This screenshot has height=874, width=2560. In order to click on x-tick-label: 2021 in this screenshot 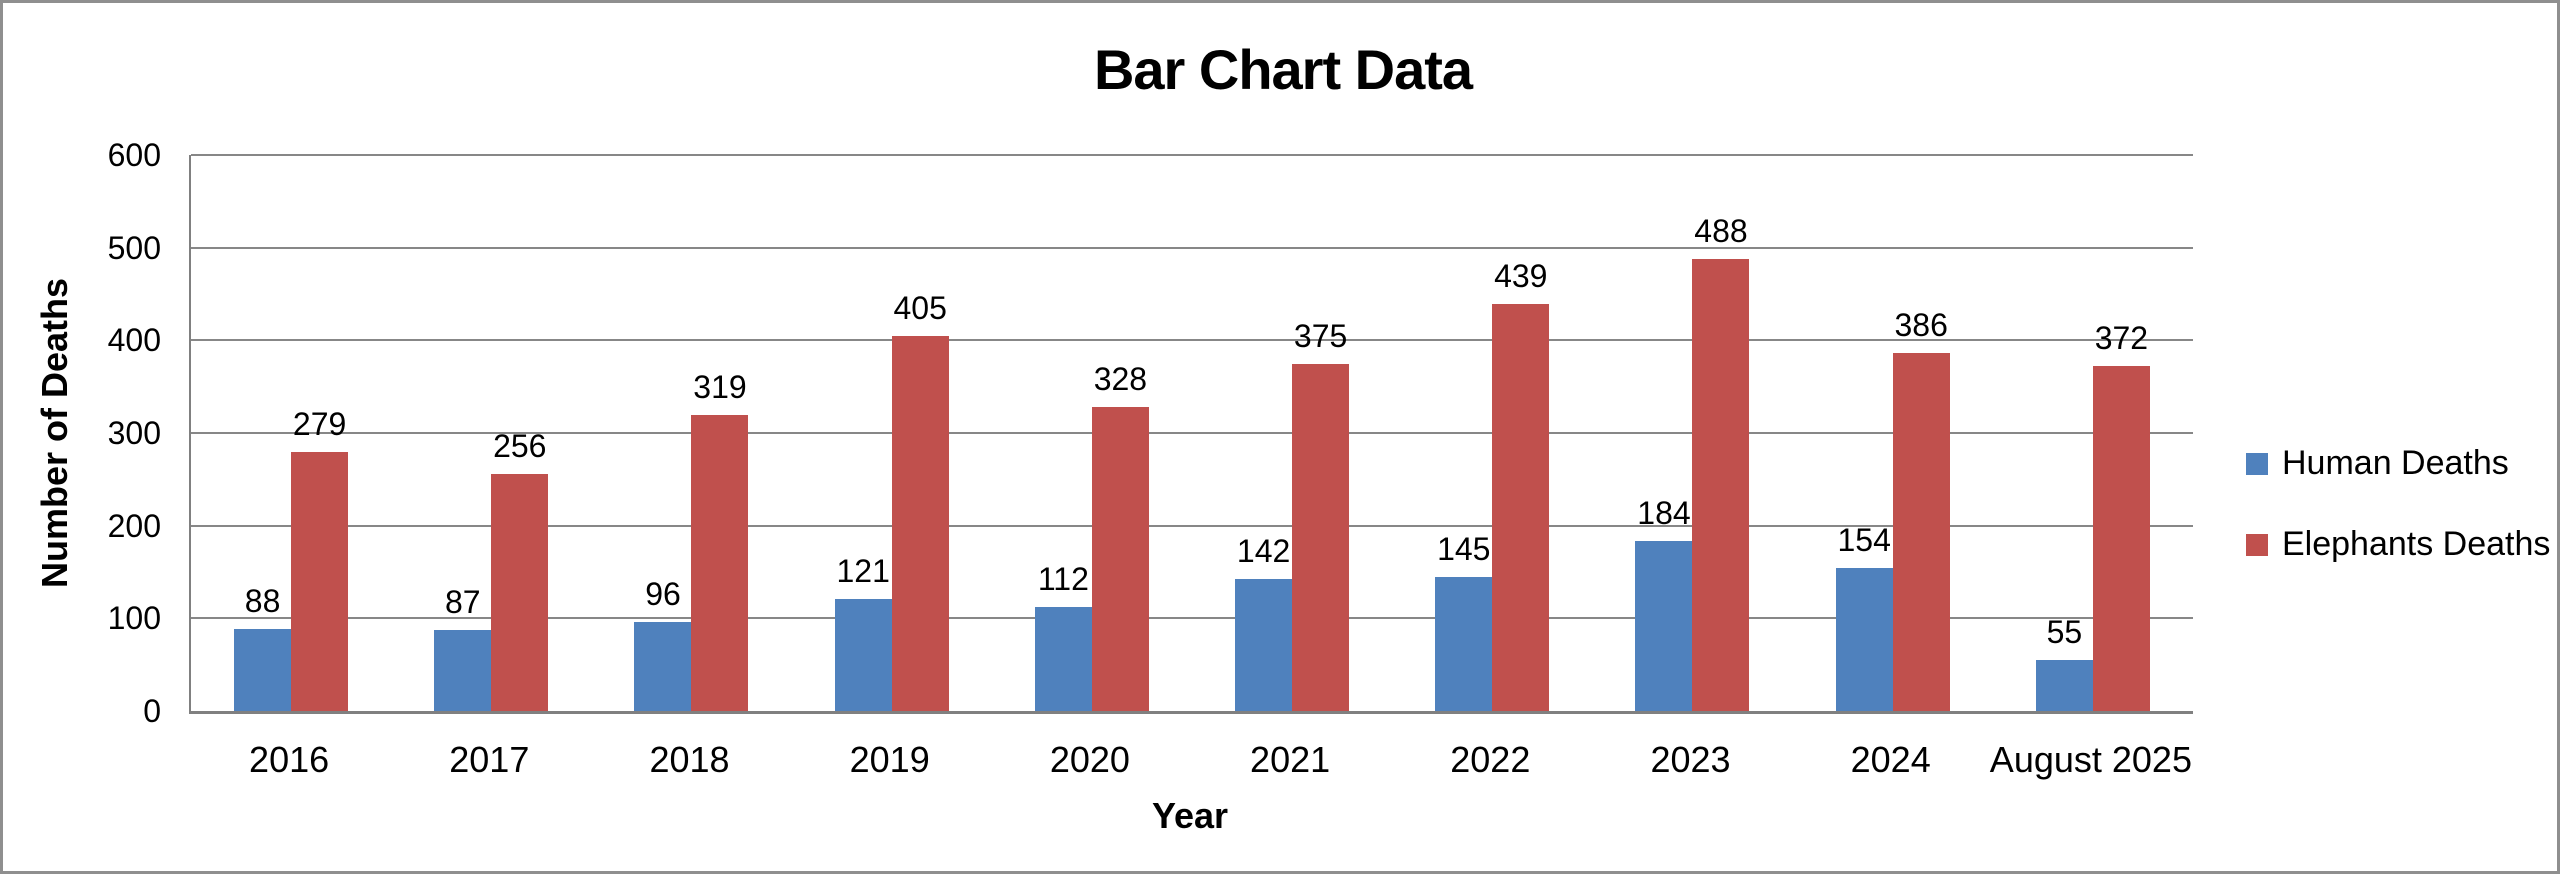, I will do `click(1290, 759)`.